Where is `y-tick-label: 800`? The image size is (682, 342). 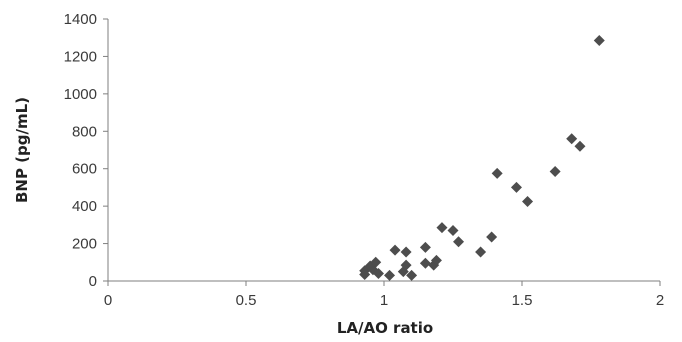 y-tick-label: 800 is located at coordinates (84, 131).